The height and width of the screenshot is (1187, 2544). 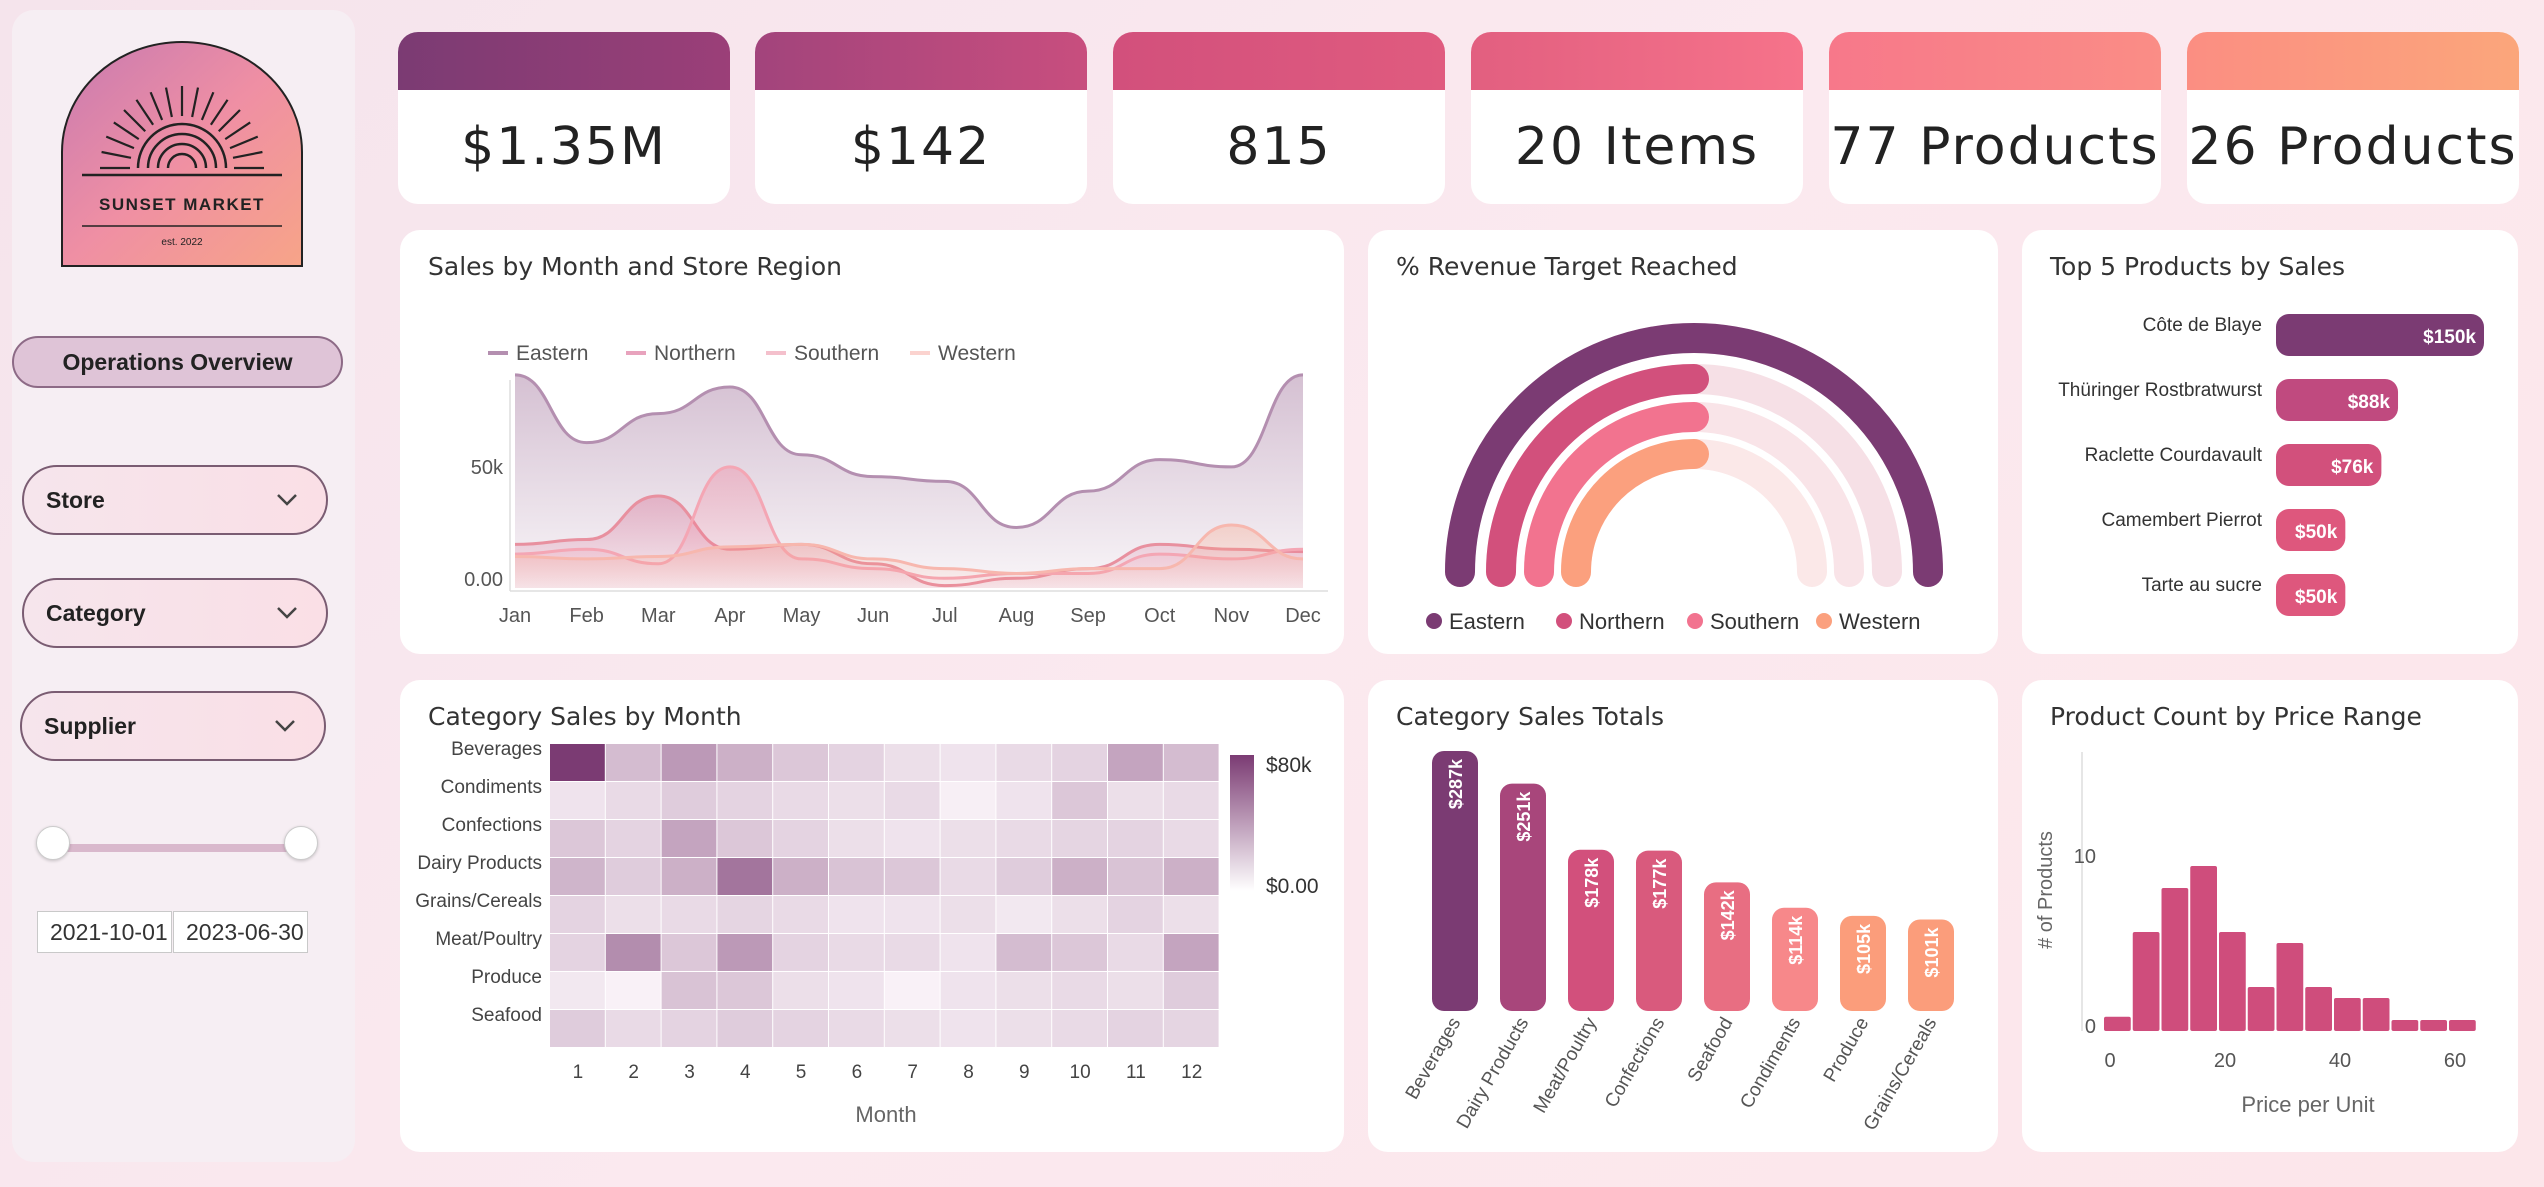 What do you see at coordinates (175, 500) in the screenshot?
I see `store-dropdown: Store` at bounding box center [175, 500].